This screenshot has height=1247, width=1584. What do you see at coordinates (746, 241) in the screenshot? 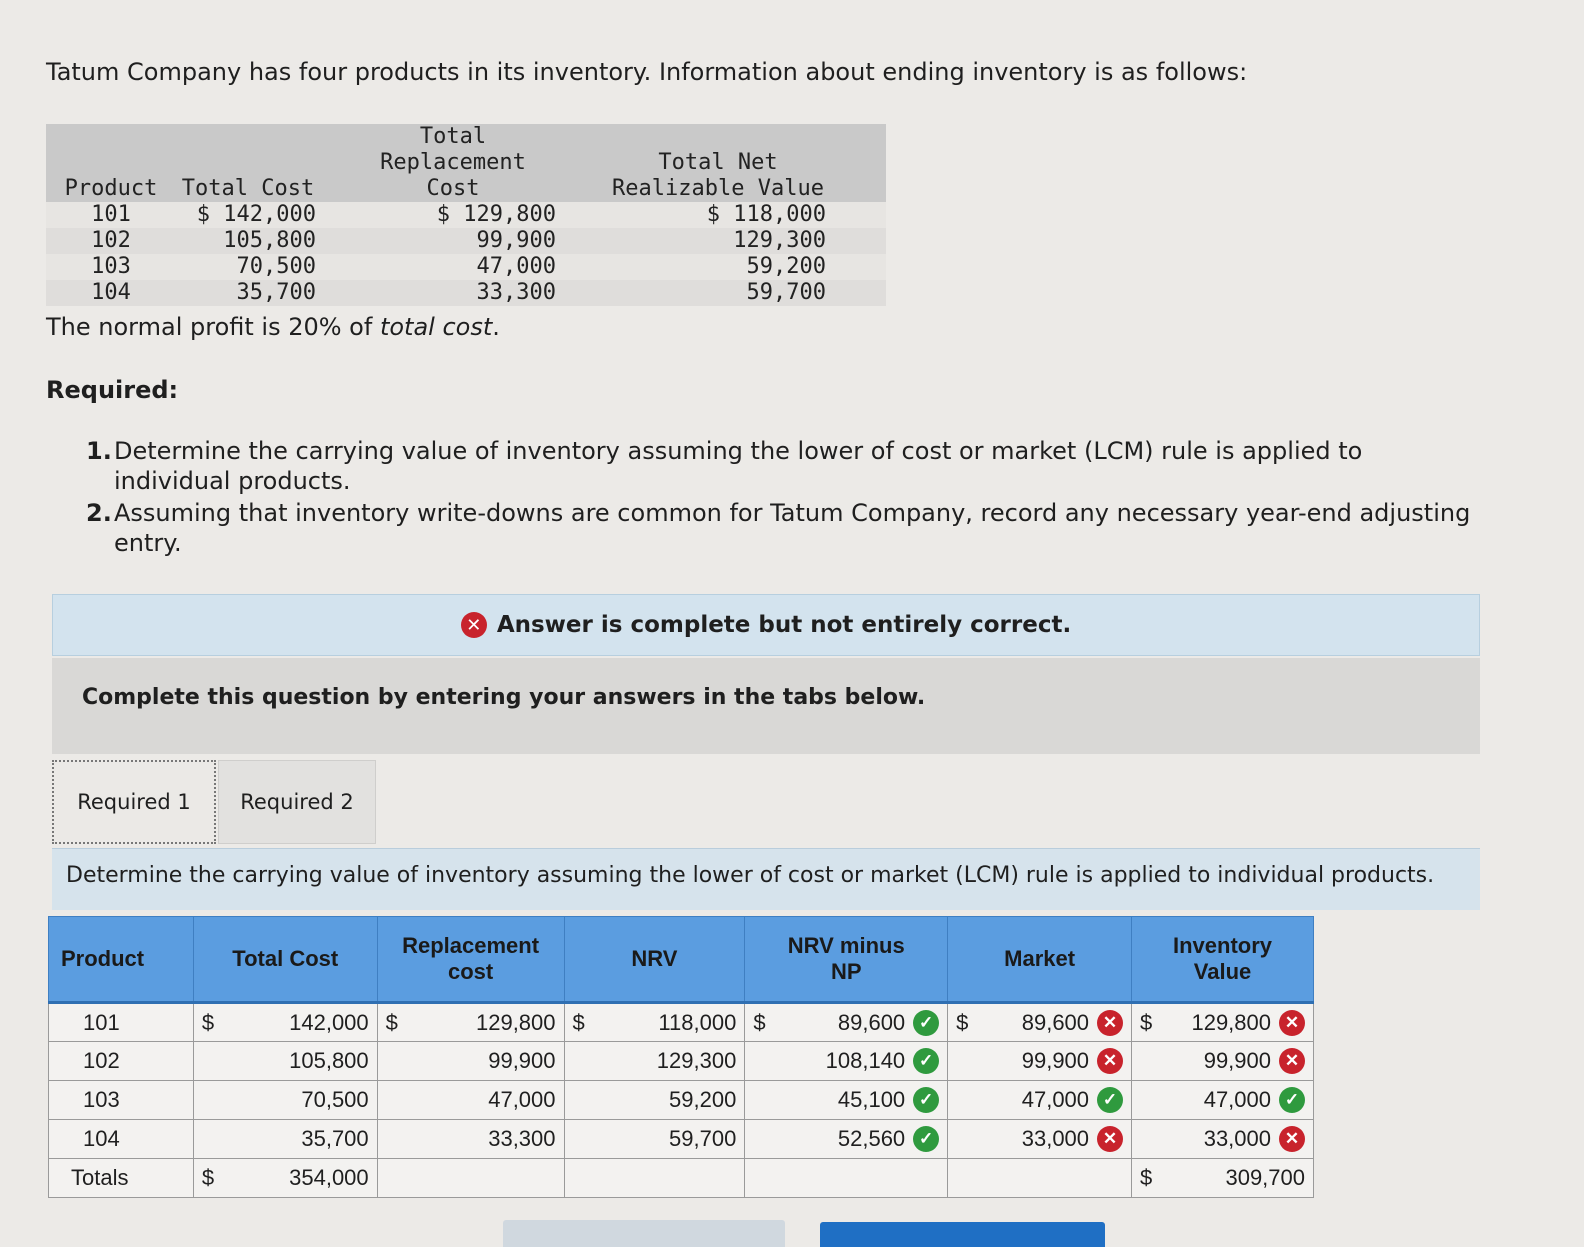
I see `given-nrv: 129,300` at bounding box center [746, 241].